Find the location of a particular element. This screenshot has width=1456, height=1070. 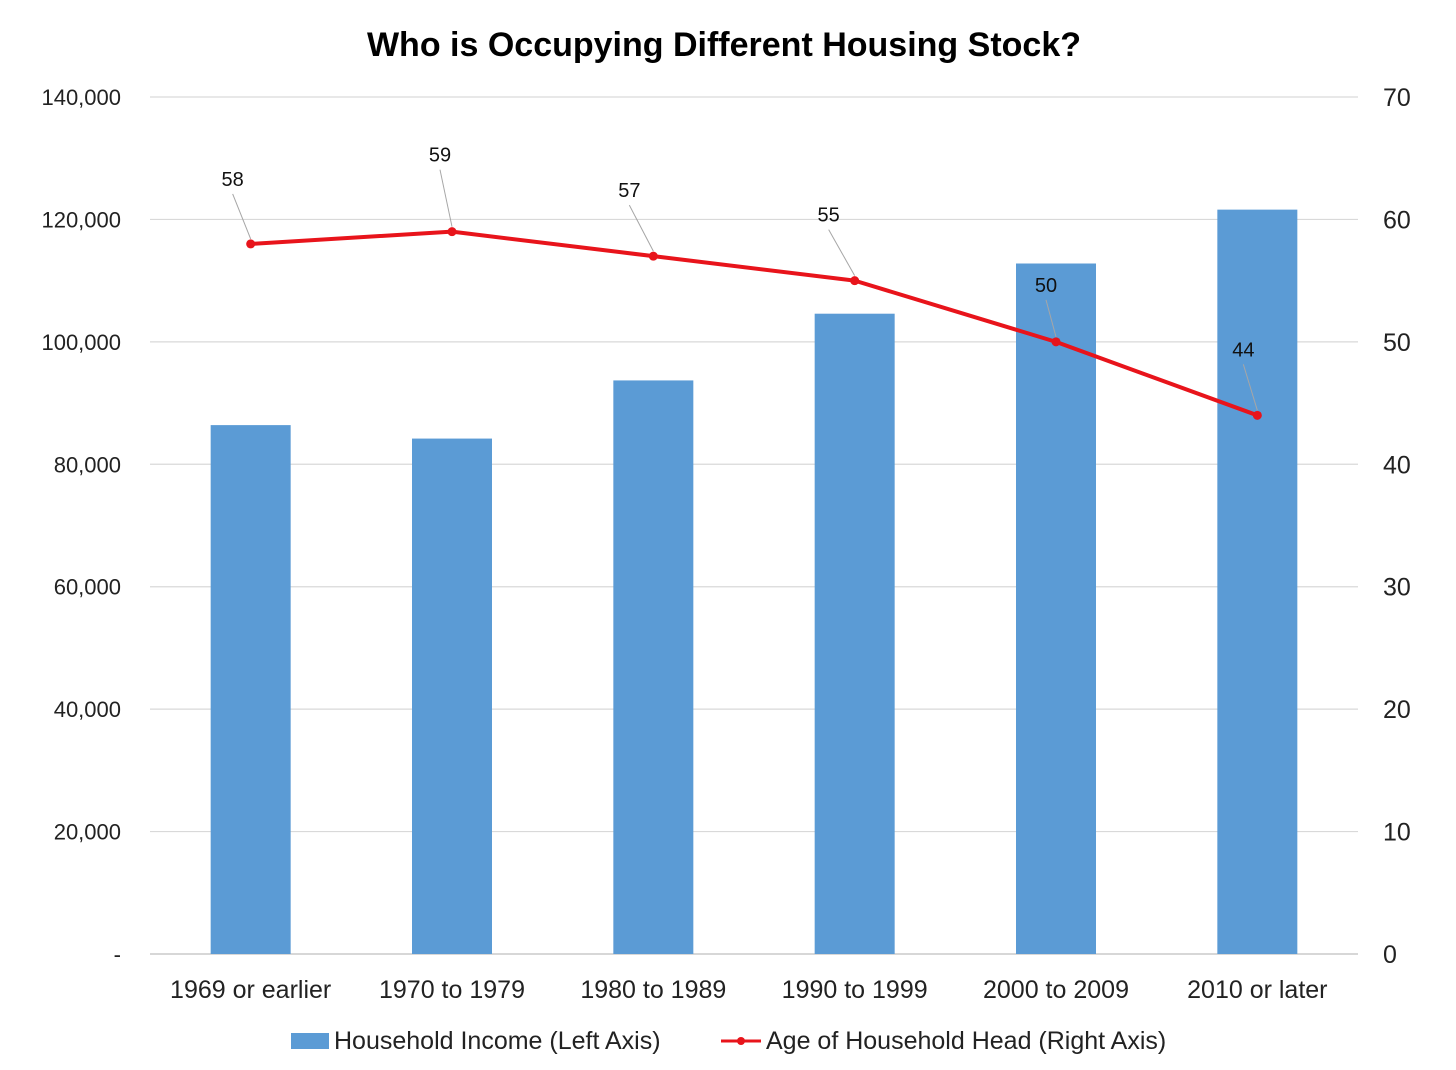

data-label: 44 is located at coordinates (1243, 350).